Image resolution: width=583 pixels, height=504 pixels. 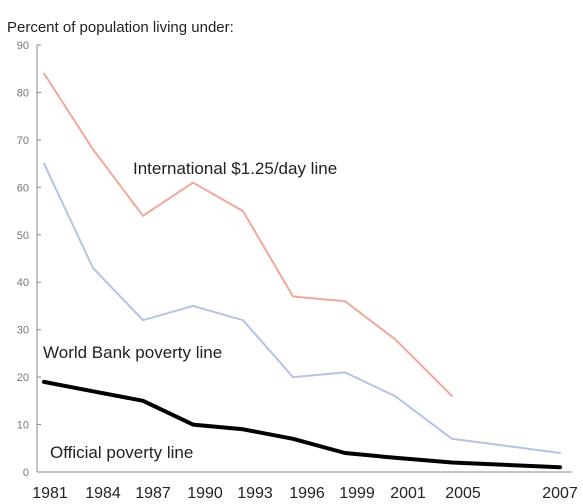 What do you see at coordinates (235, 168) in the screenshot?
I see `international-line-label: International $1.25/day line` at bounding box center [235, 168].